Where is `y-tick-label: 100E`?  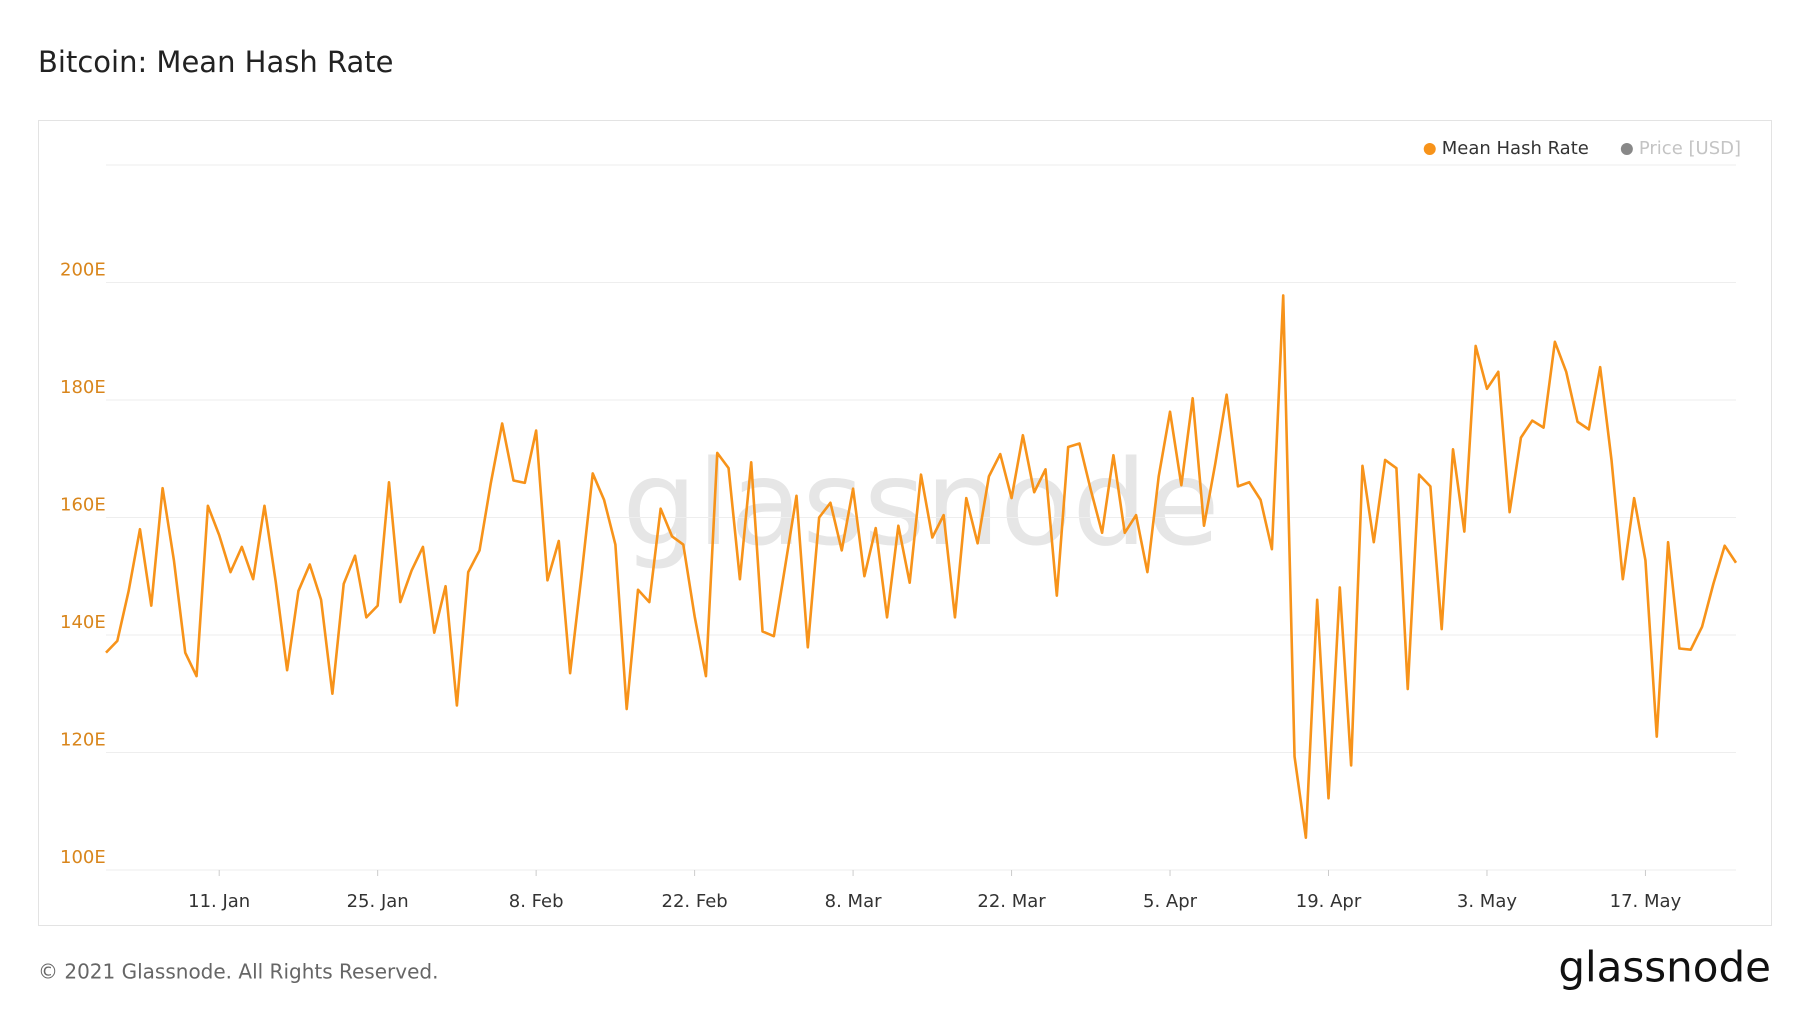
y-tick-label: 100E is located at coordinates (83, 857).